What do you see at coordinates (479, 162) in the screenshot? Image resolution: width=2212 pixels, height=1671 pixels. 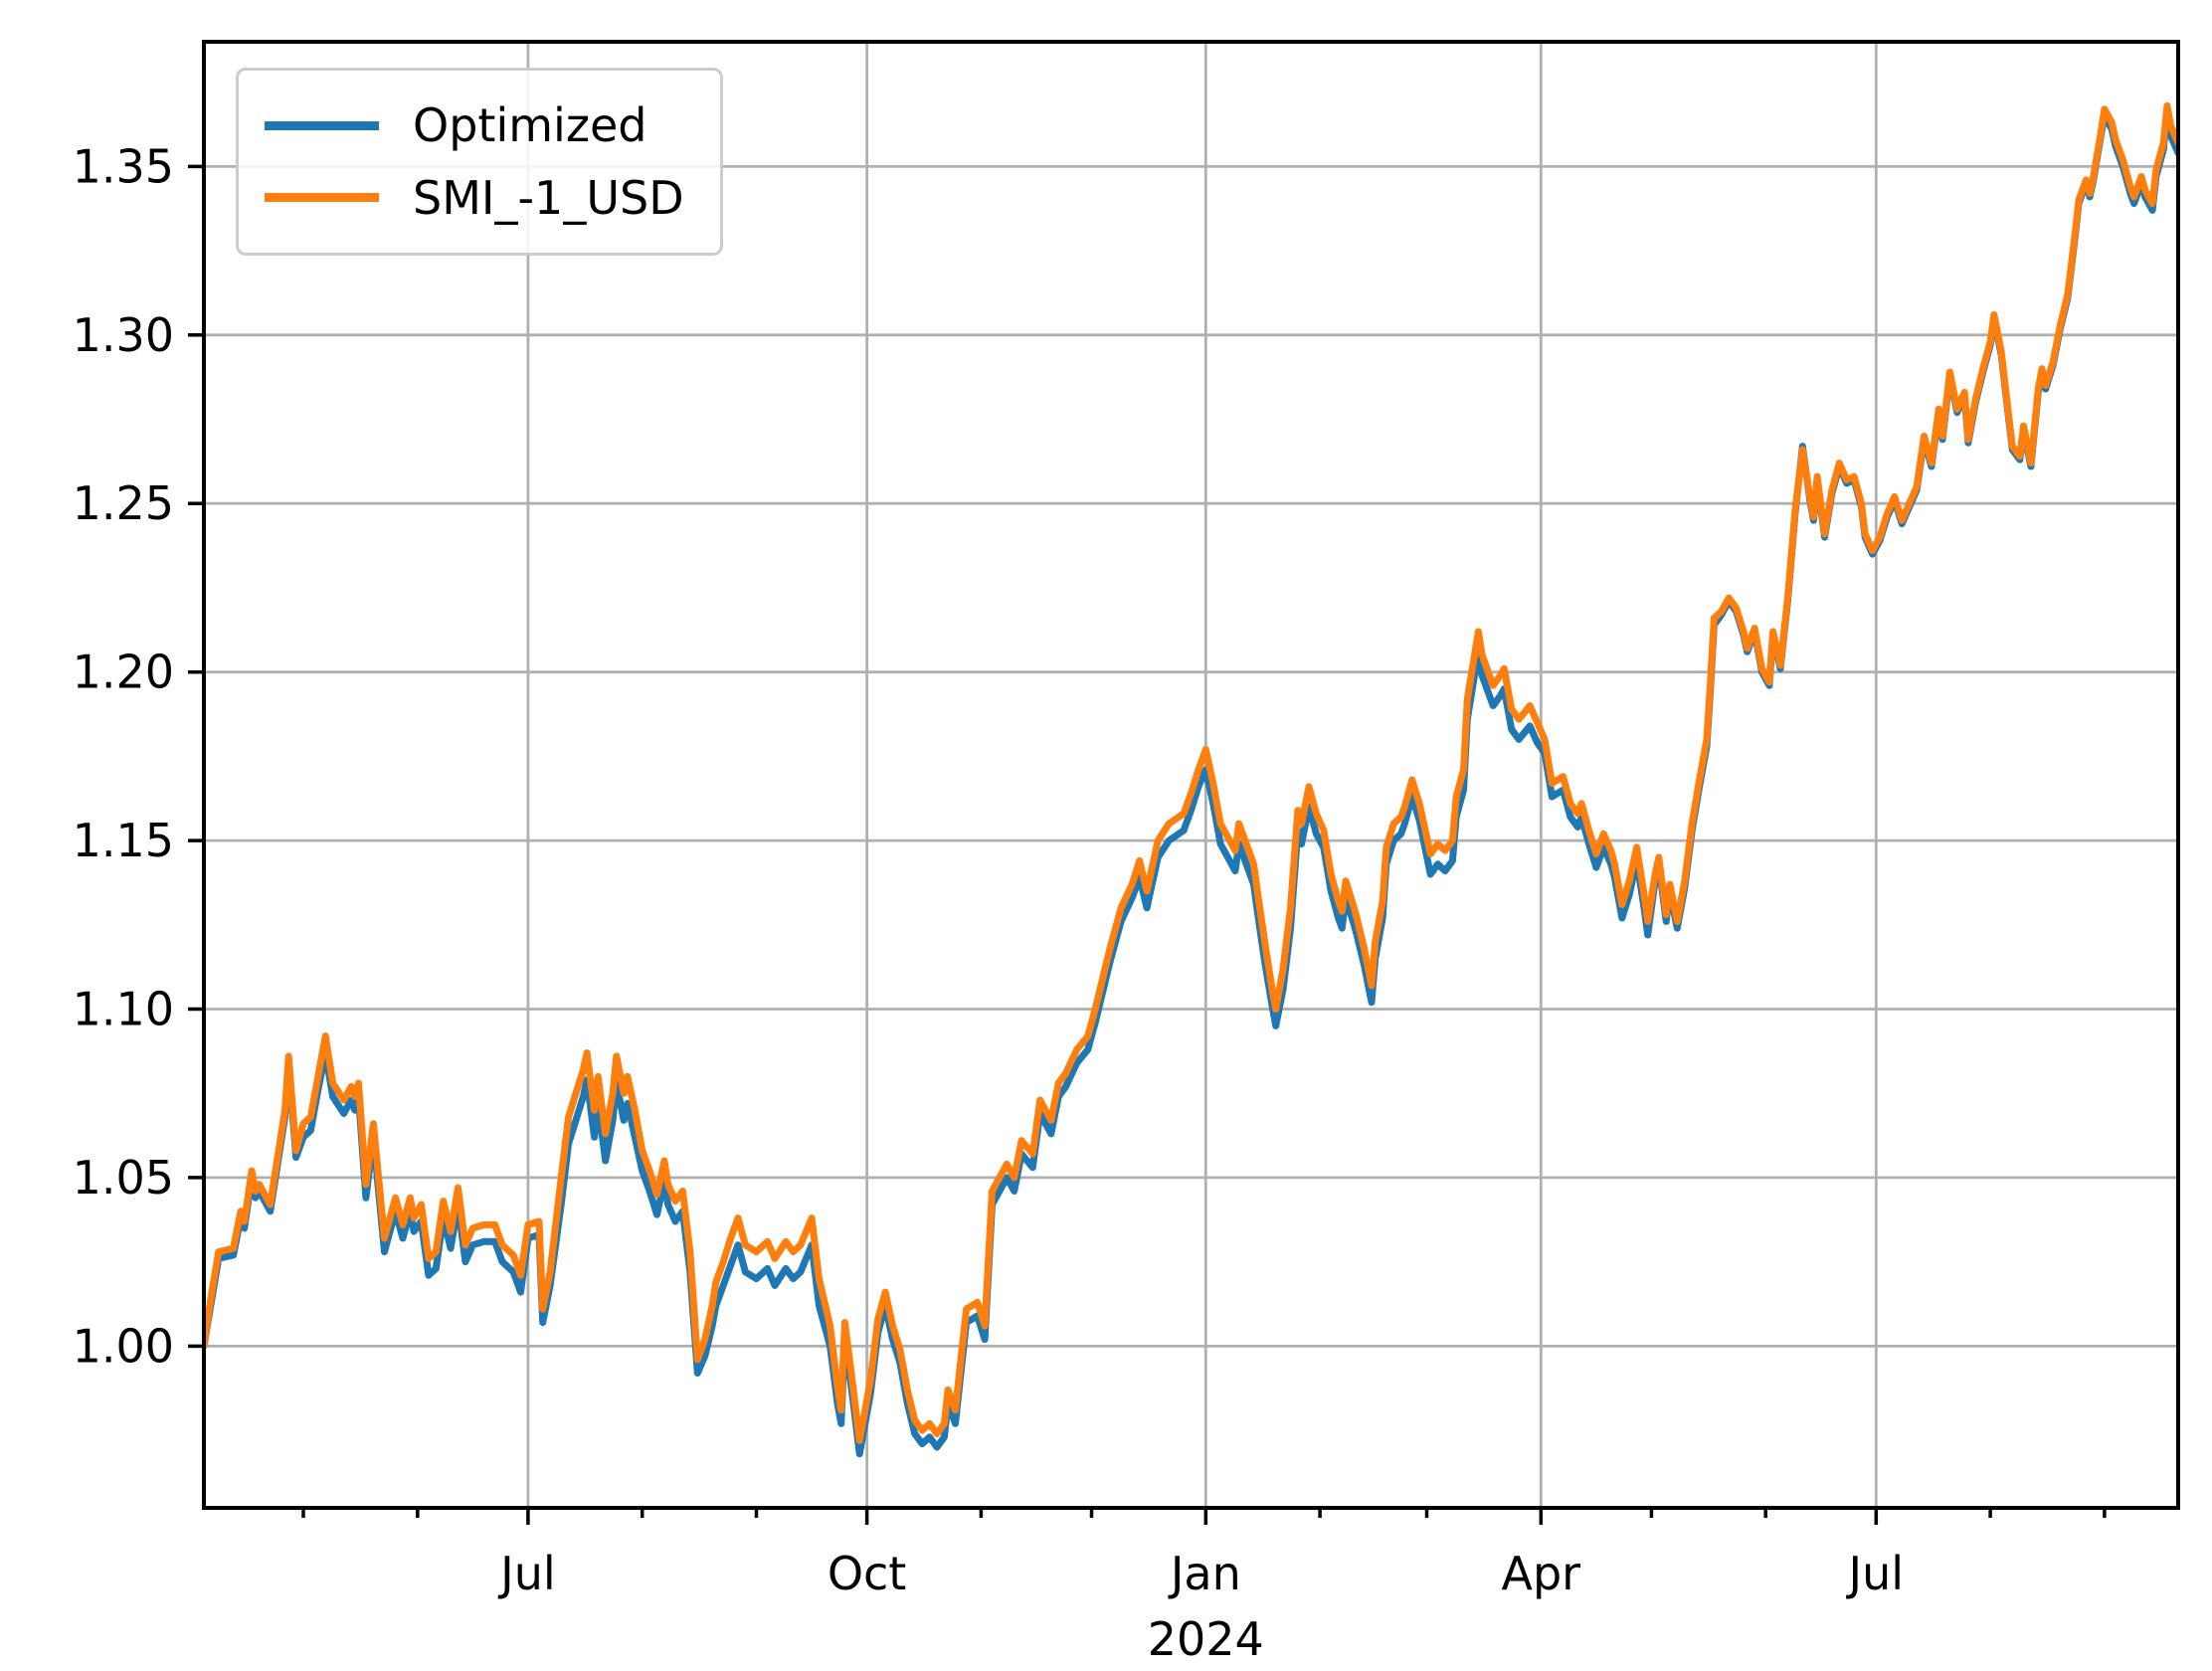 I see `legend-box: Optimized SMI_-1_USD` at bounding box center [479, 162].